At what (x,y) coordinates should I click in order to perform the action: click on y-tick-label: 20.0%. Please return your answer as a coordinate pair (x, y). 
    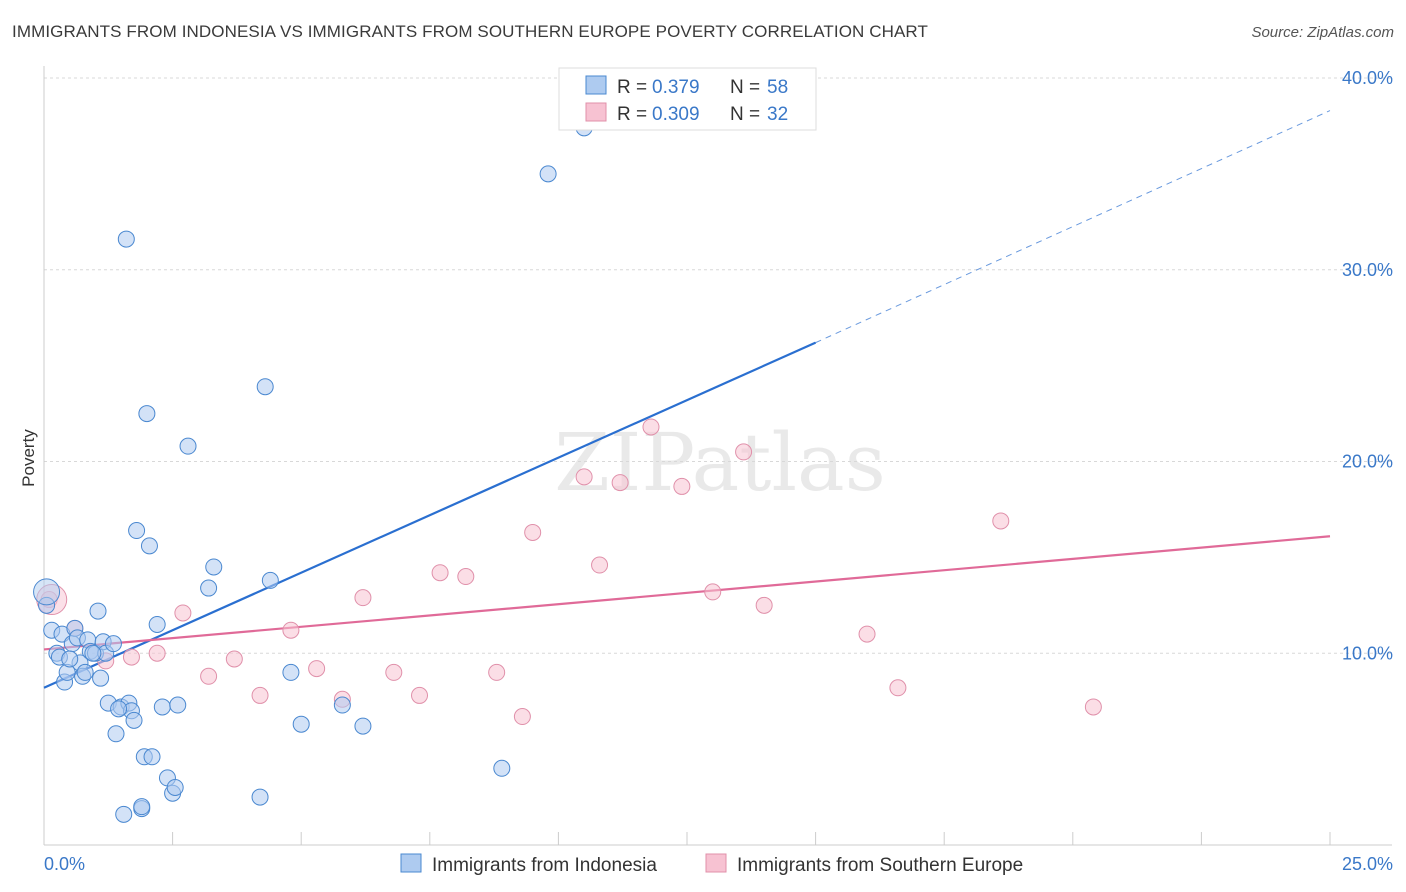
    Looking at the image, I should click on (1367, 462).